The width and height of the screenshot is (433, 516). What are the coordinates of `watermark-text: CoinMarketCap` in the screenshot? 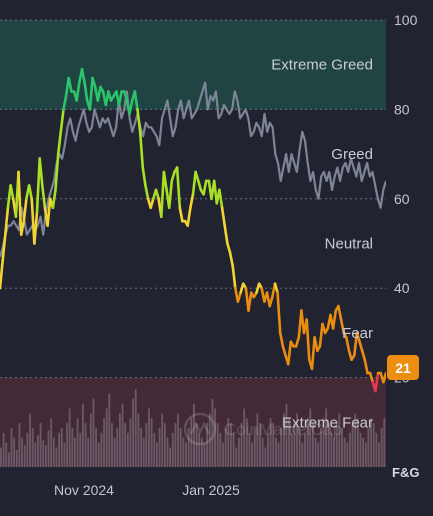 It's located at (283, 429).